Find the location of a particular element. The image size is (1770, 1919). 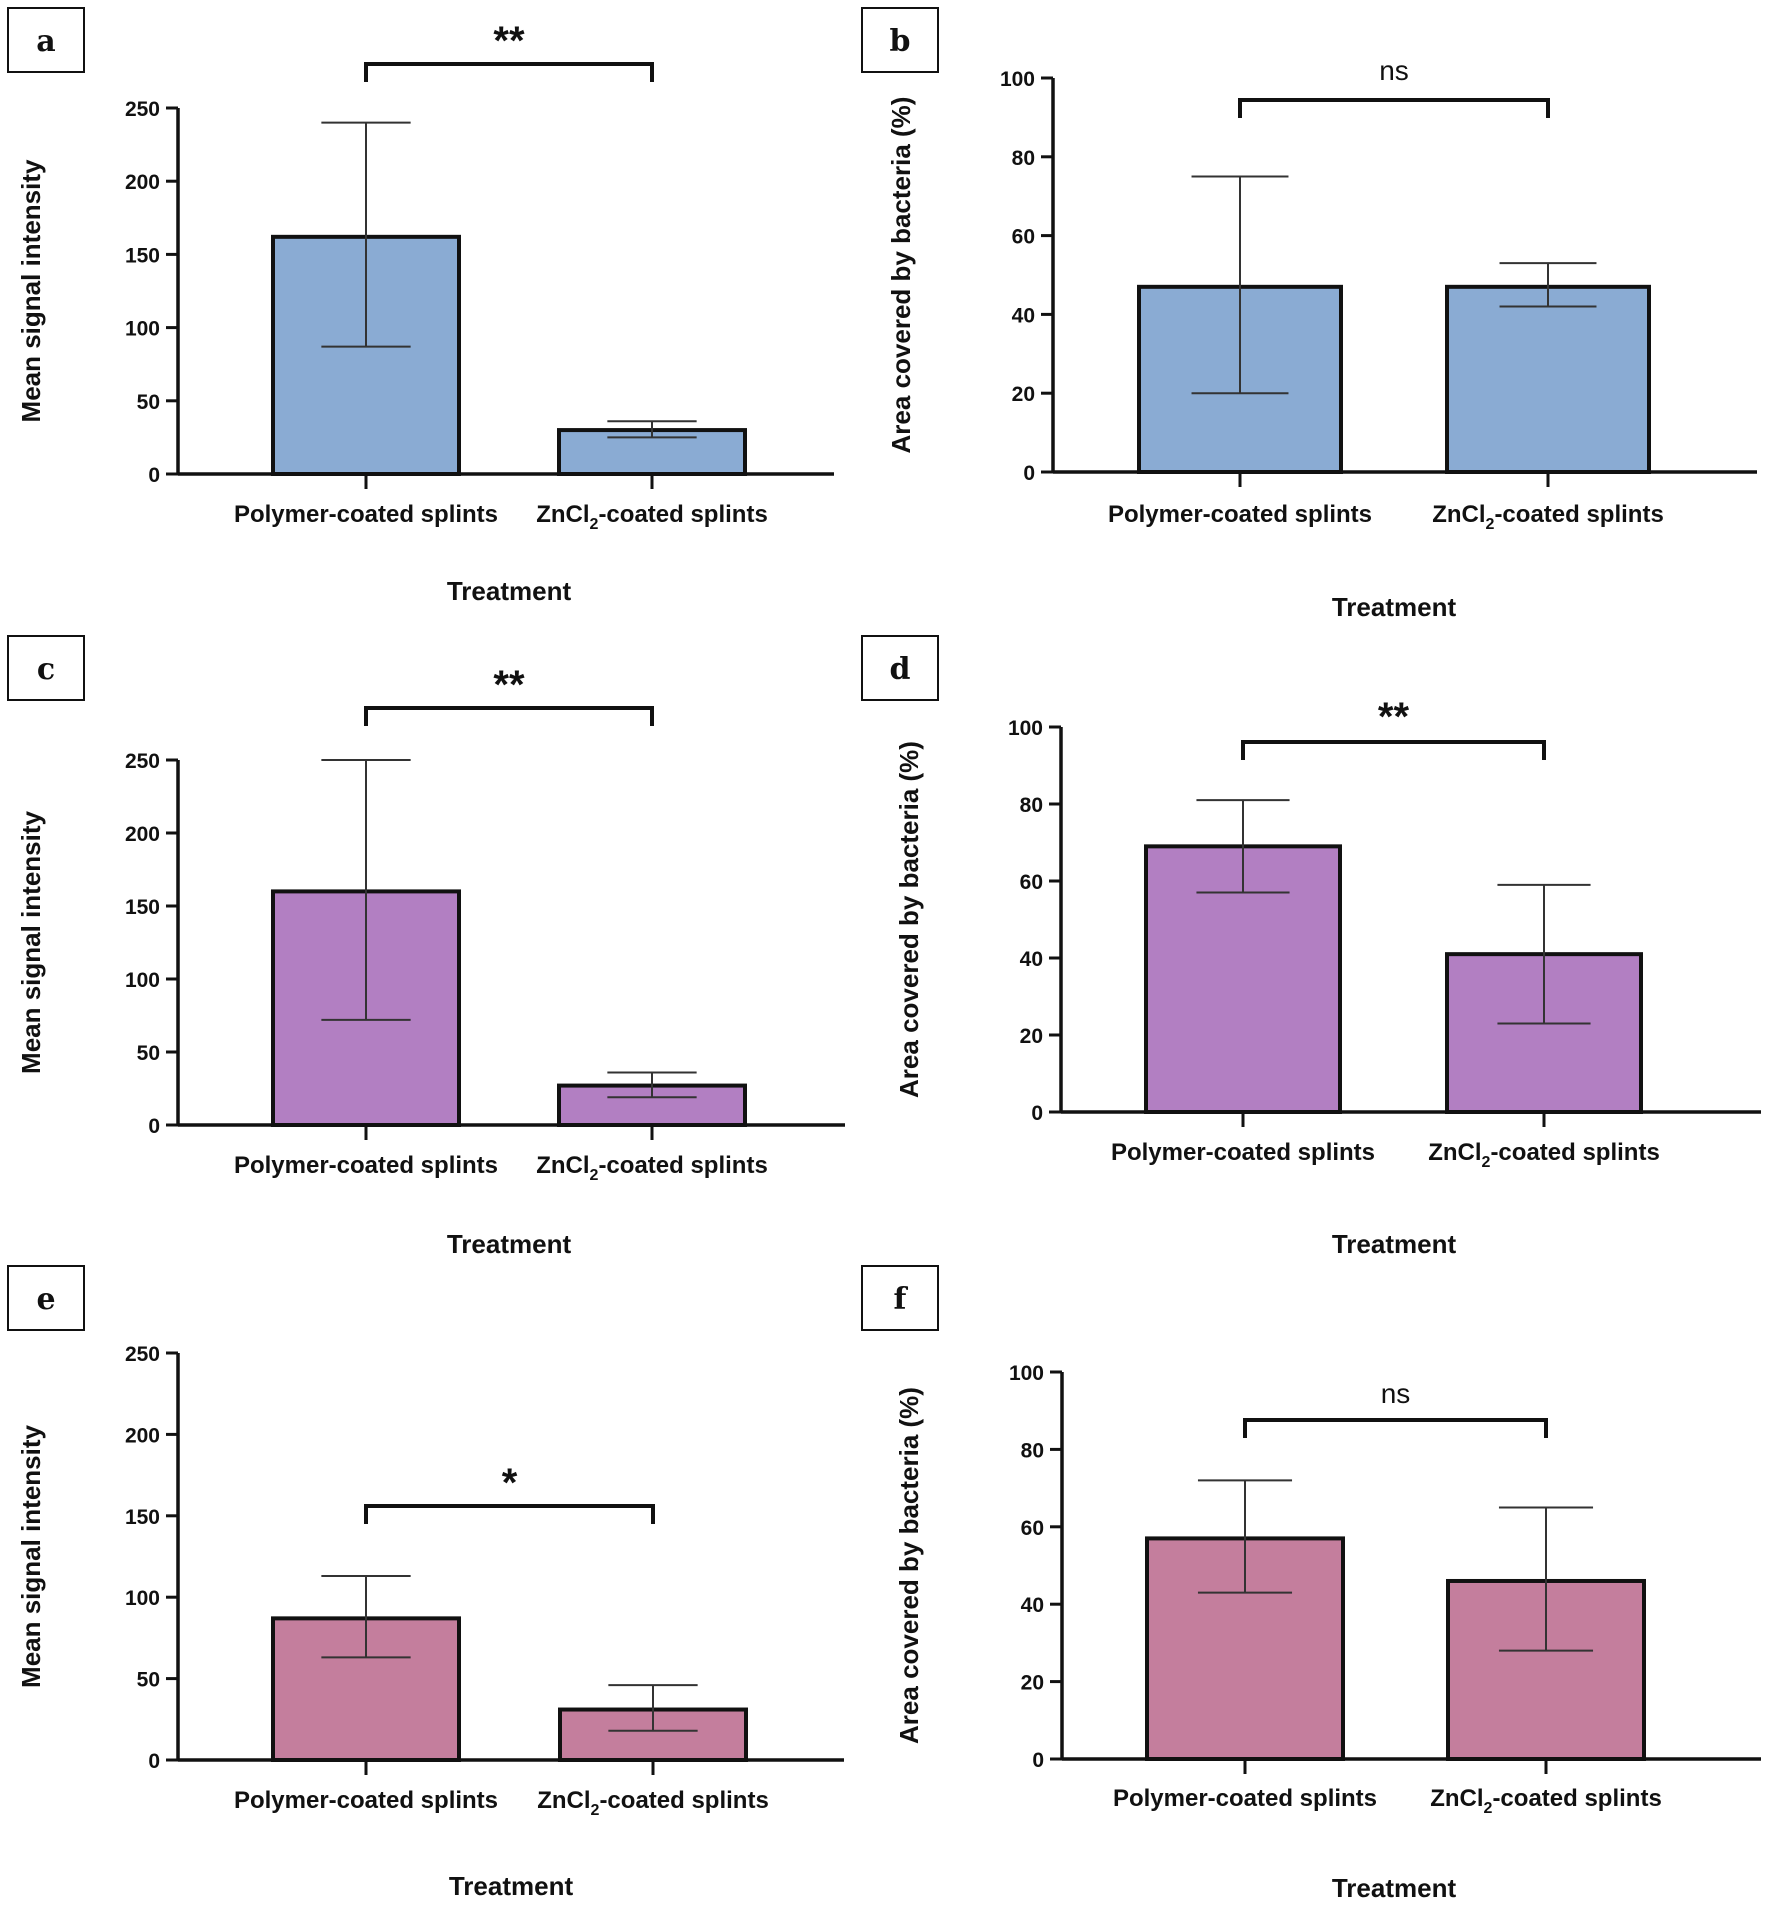

significance-label: * is located at coordinates (510, 1483).